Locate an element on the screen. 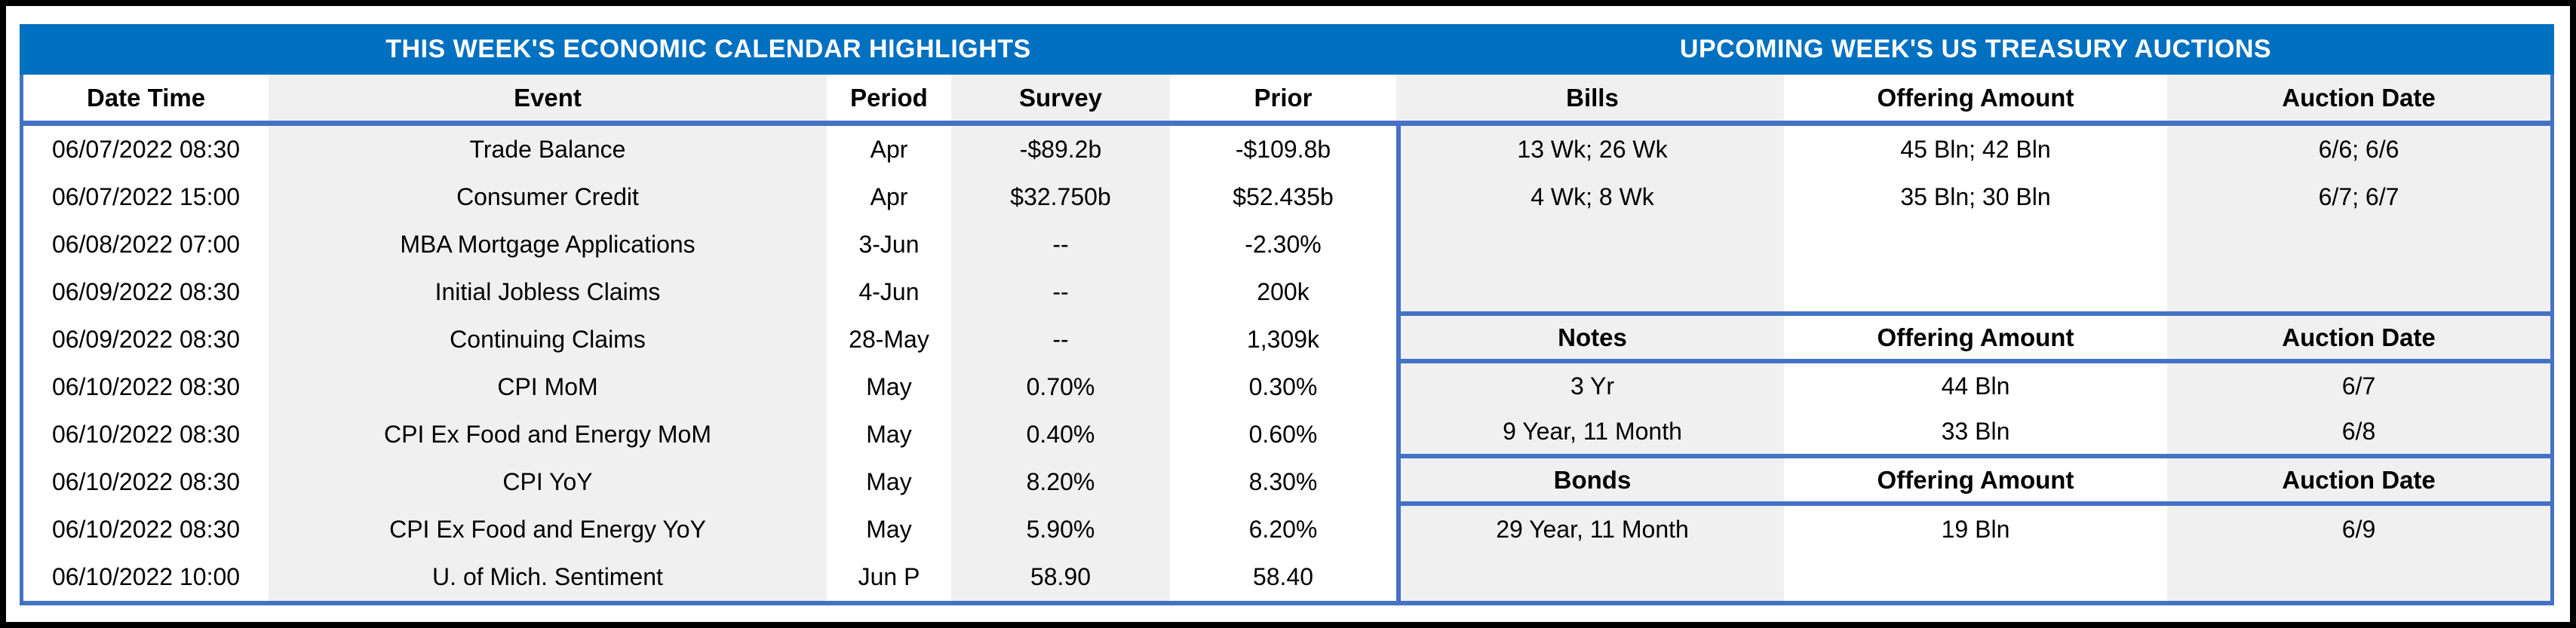  col-header-event: Event is located at coordinates (548, 98).